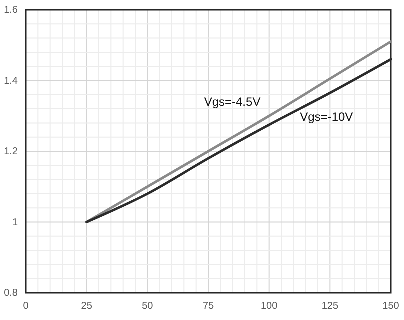 This screenshot has height=320, width=404. What do you see at coordinates (148, 306) in the screenshot?
I see `x-tick-label: 50` at bounding box center [148, 306].